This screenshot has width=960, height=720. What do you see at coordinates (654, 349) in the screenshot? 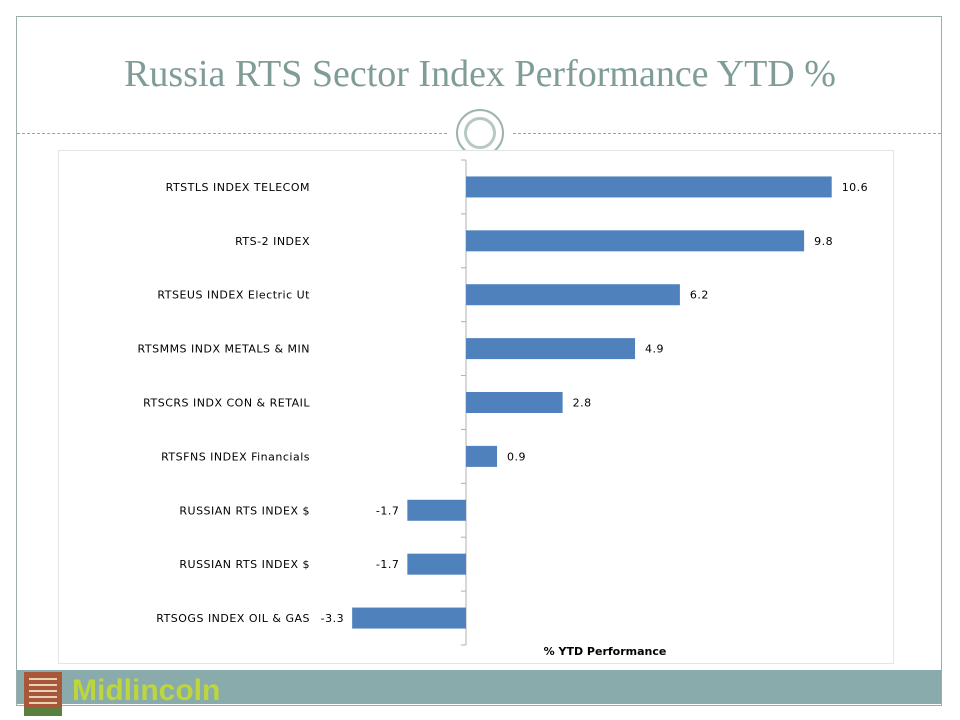
I see `data-label: 4.9` at bounding box center [654, 349].